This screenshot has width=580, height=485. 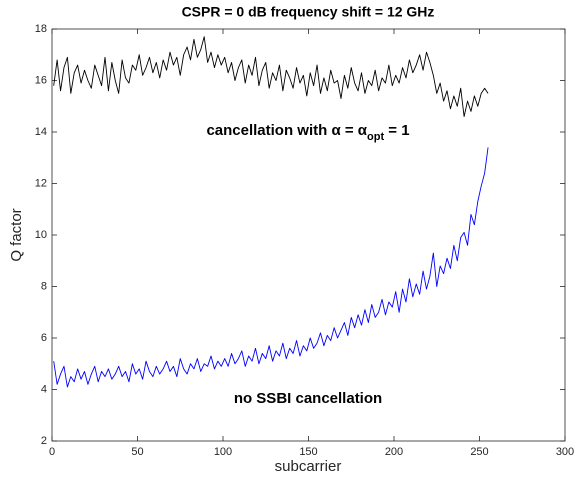 I want to click on x-tick-label: 100, so click(x=223, y=452).